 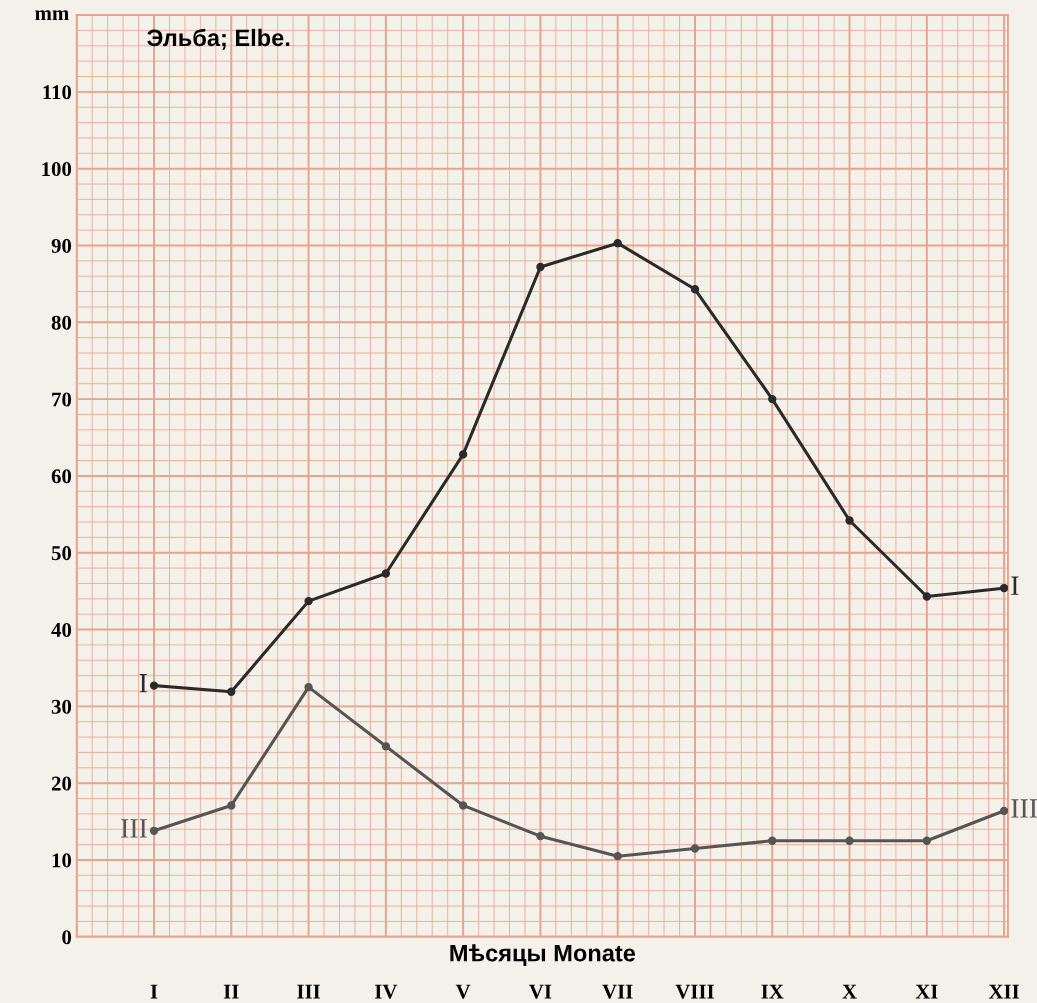 I want to click on x-tick-label: II, so click(x=231, y=991).